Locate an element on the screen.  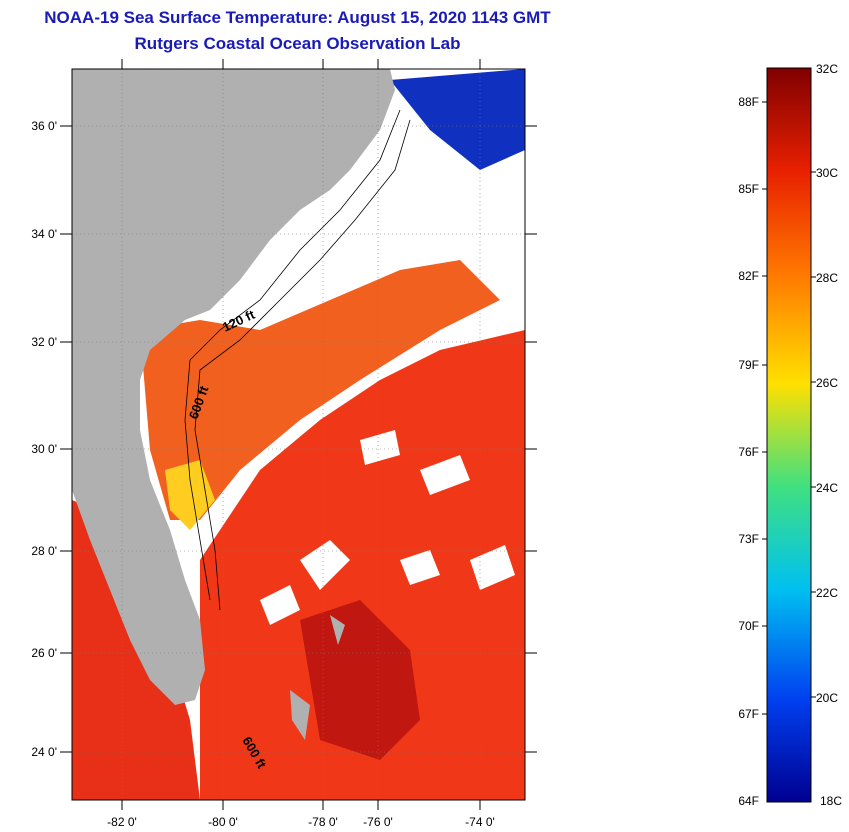
celsius-label: 22C is located at coordinates (827, 593).